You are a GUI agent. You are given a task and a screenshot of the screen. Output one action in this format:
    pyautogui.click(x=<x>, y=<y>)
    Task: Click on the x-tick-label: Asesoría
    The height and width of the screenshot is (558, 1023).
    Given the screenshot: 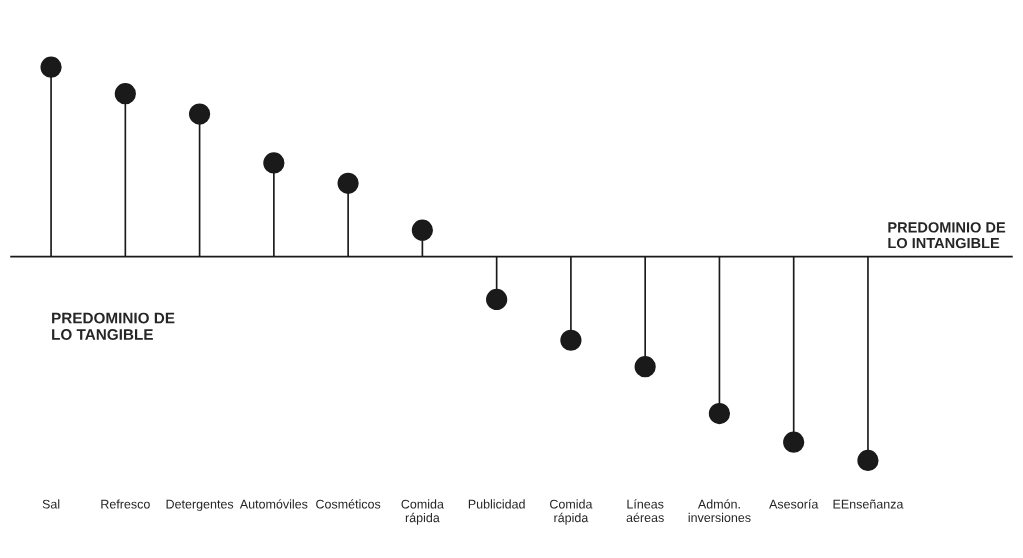 What is the action you would take?
    pyautogui.click(x=794, y=504)
    